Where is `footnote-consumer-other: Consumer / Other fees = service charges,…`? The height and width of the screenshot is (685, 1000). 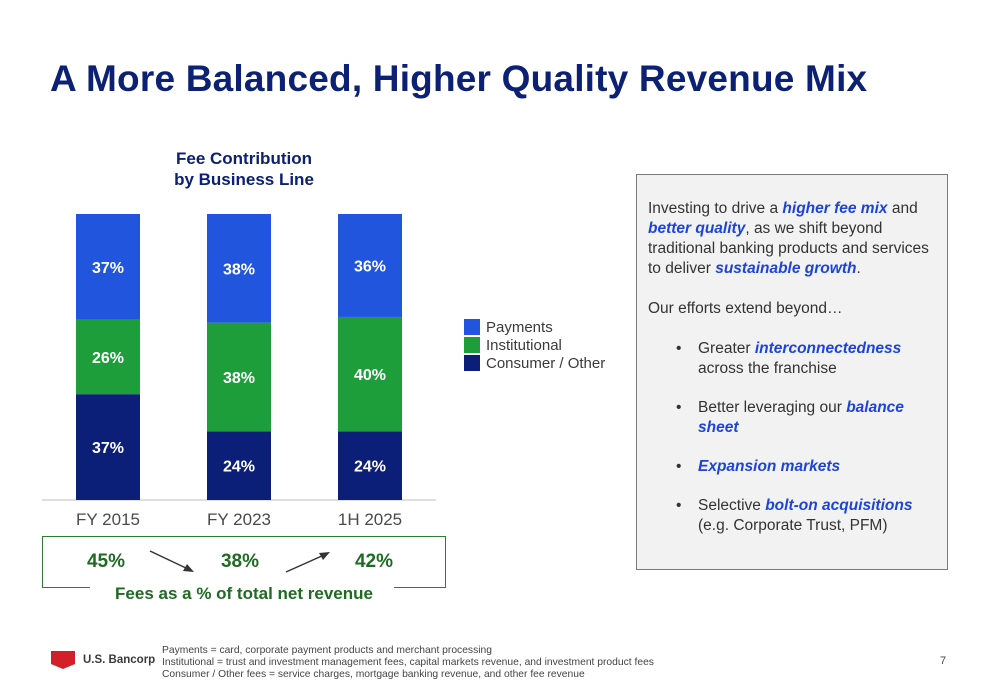
footnote-consumer-other: Consumer / Other fees = service charges,… is located at coordinates (373, 675).